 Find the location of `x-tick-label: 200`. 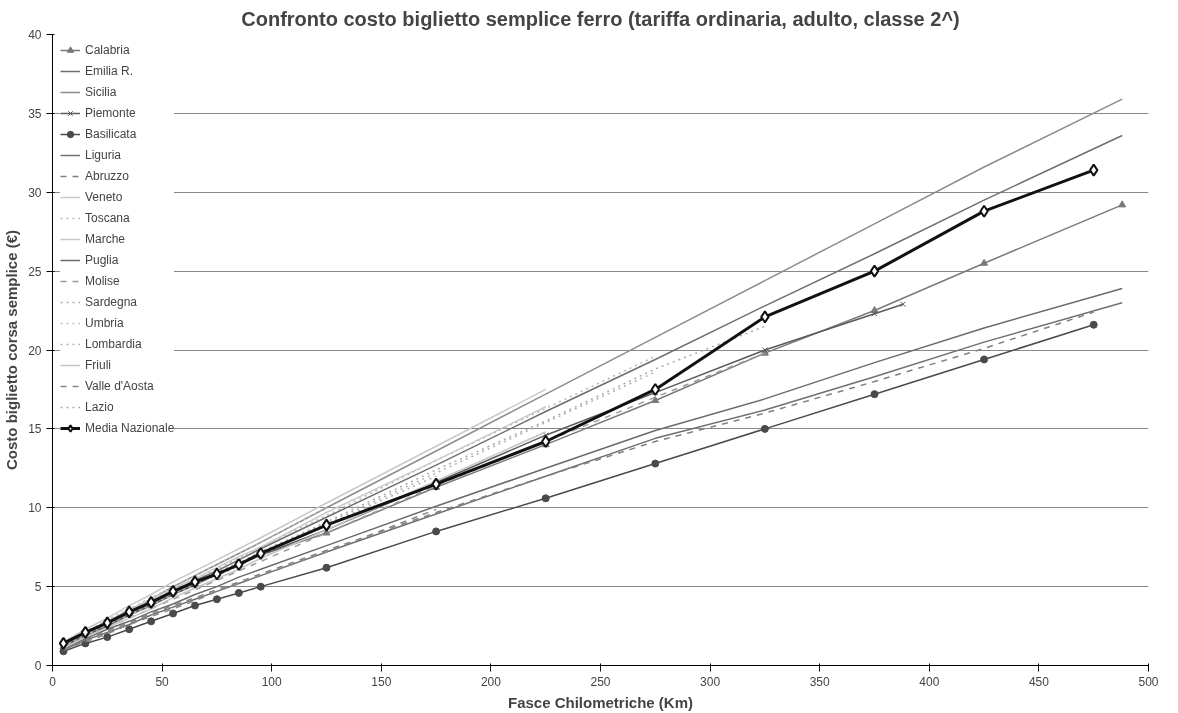

x-tick-label: 200 is located at coordinates (491, 681).